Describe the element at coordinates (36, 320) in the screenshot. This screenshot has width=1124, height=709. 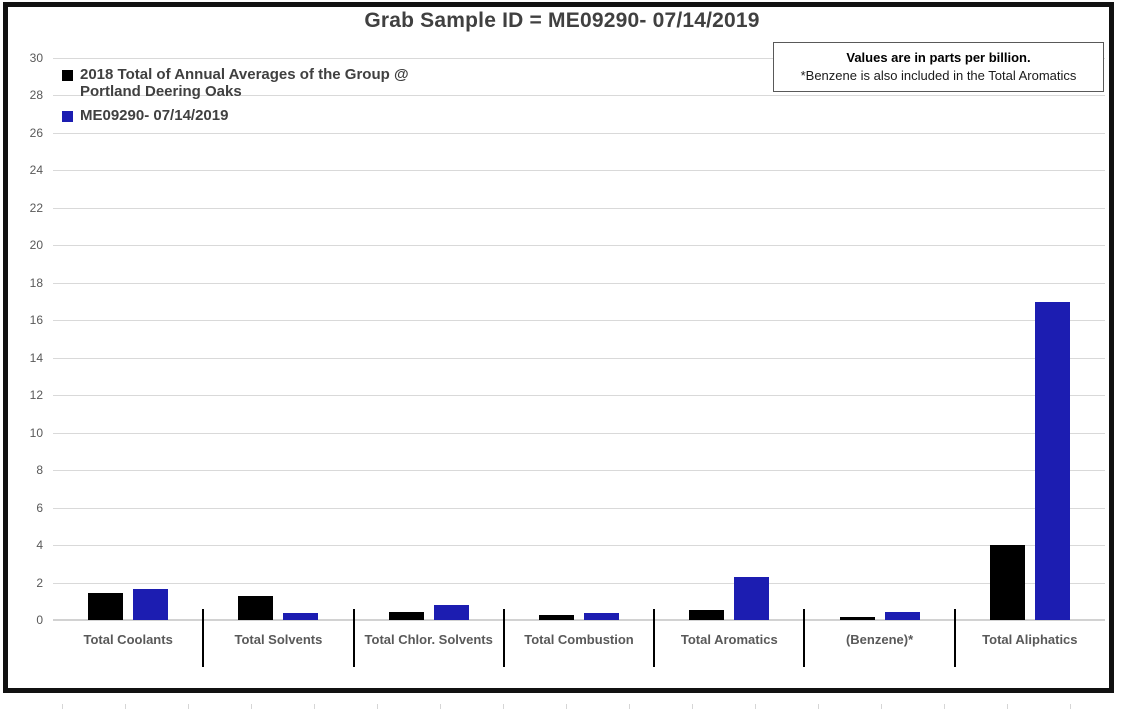
I see `y-axis-label: 16` at that location.